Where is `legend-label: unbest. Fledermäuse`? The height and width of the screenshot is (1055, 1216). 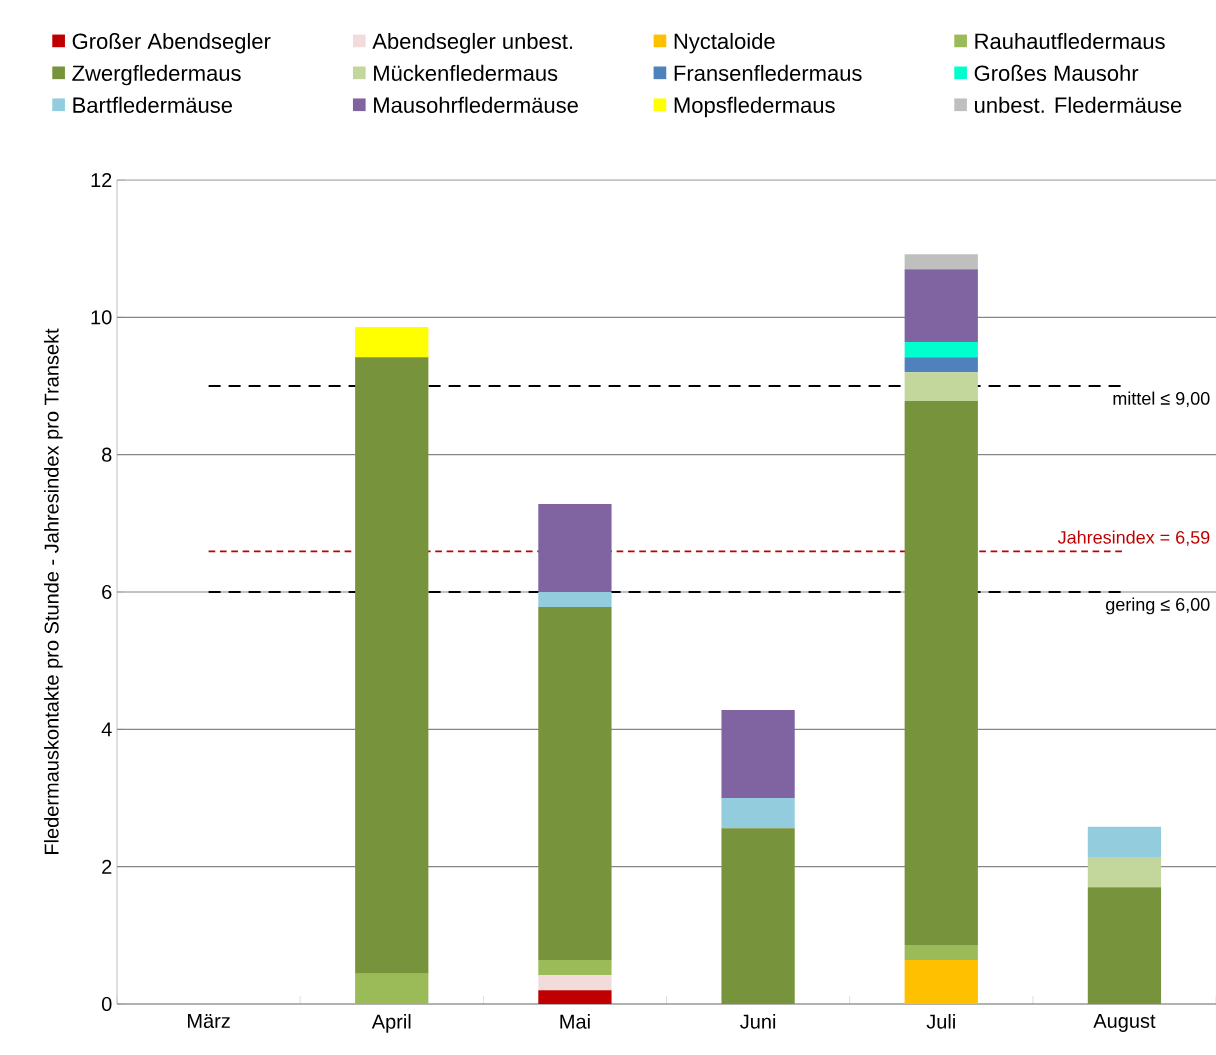
legend-label: unbest. Fledermäuse is located at coordinates (1078, 104).